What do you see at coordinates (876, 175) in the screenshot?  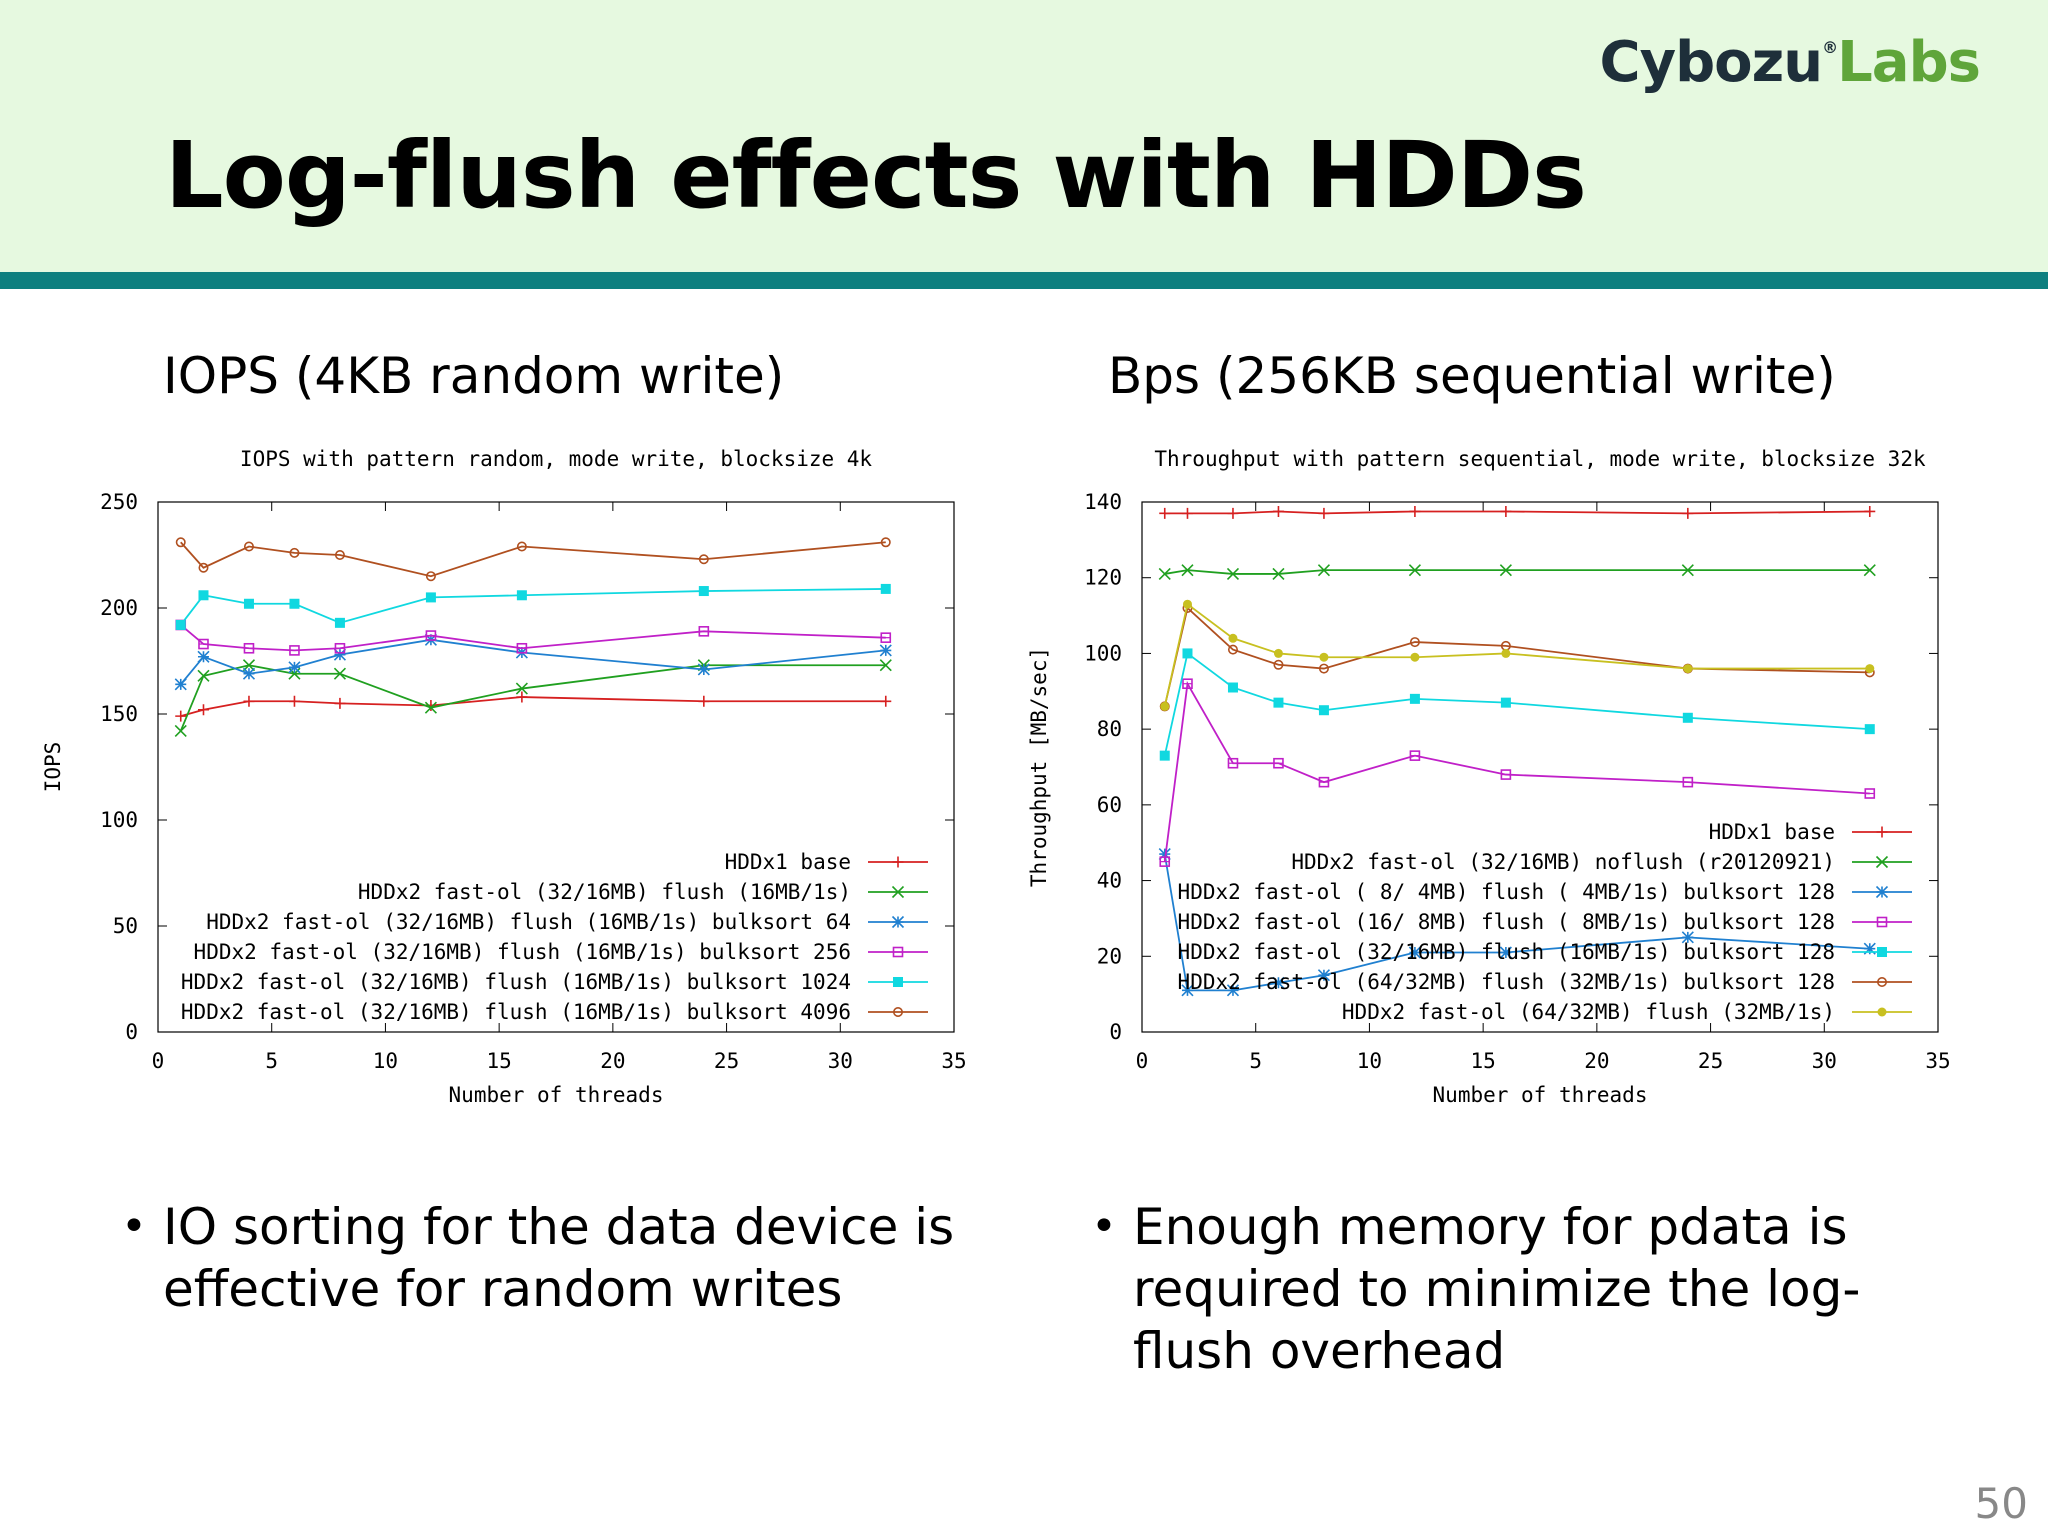 I see `slide-title: Log-flush effects with HDDs` at bounding box center [876, 175].